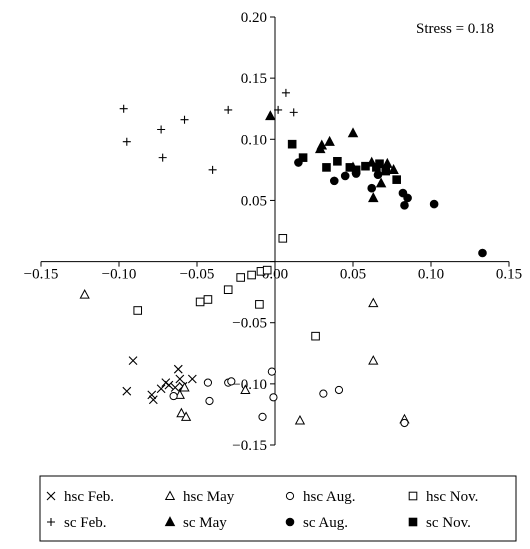  What do you see at coordinates (205, 523) in the screenshot?
I see `legend-label: sc May` at bounding box center [205, 523].